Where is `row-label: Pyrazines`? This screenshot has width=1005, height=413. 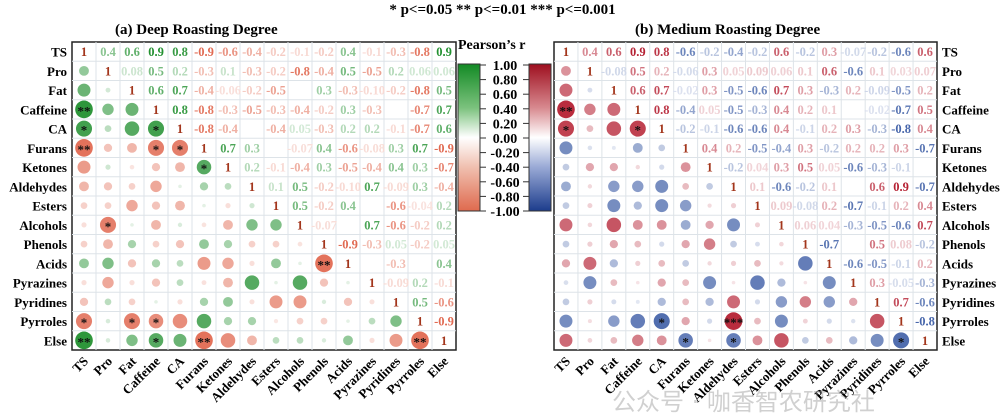
row-label: Pyrazines is located at coordinates (969, 283).